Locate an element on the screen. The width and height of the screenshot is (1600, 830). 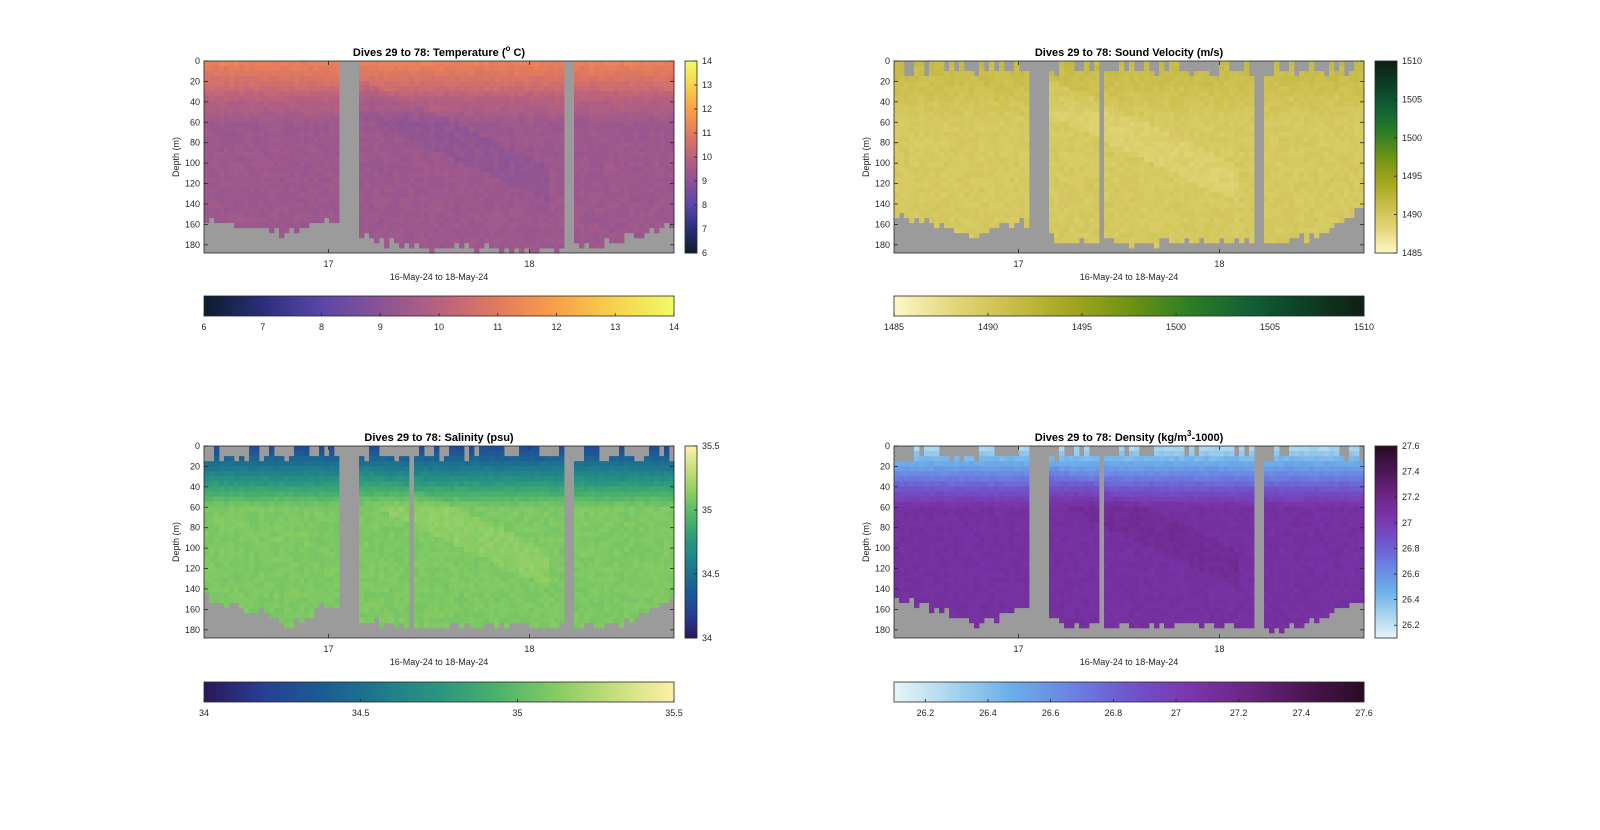
heatmap-cells is located at coordinates (439, 157).